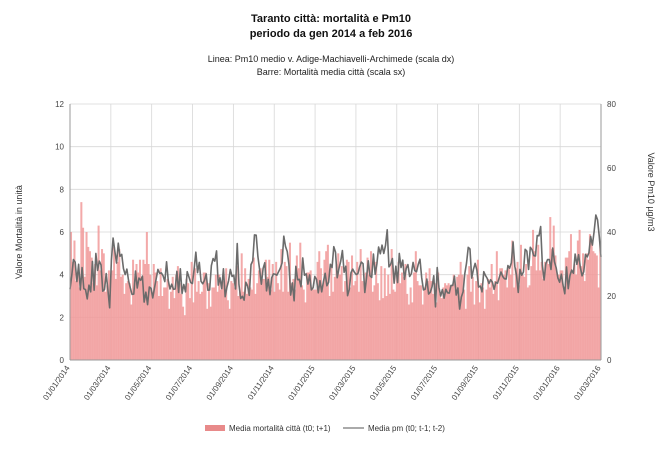  I want to click on left-tick-label: 12, so click(59, 104).